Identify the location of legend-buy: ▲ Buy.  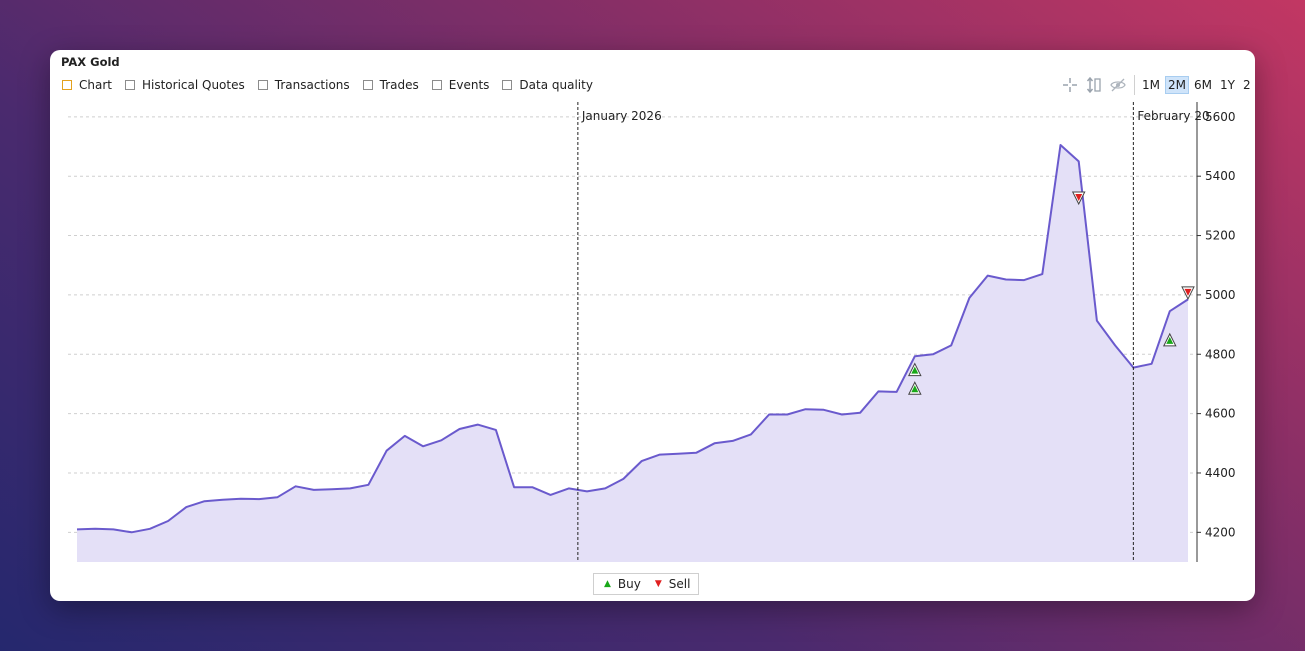
(622, 584).